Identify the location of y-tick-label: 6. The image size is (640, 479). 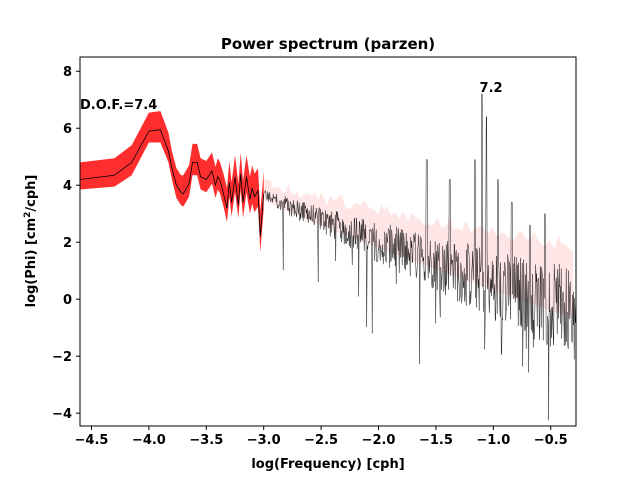
(67, 129).